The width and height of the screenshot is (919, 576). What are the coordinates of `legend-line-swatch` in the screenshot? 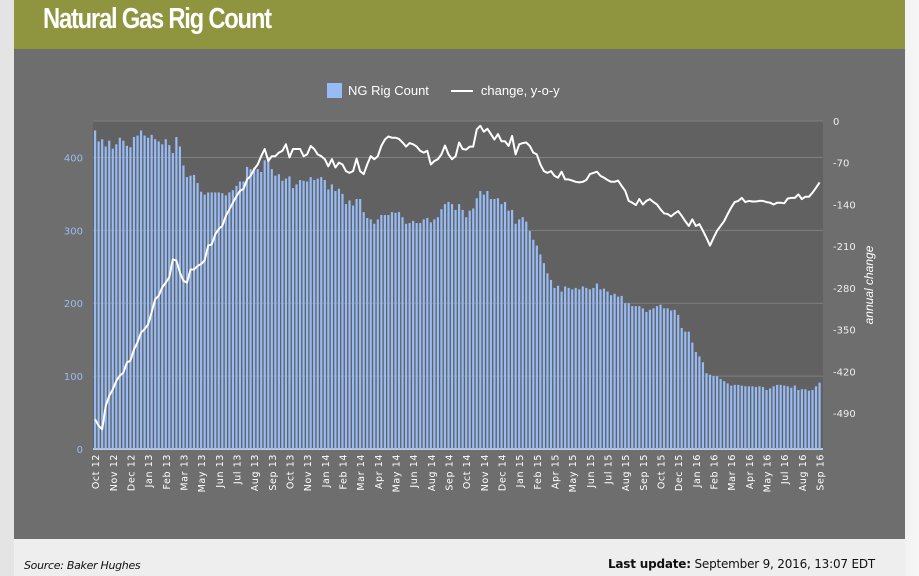 It's located at (461, 90).